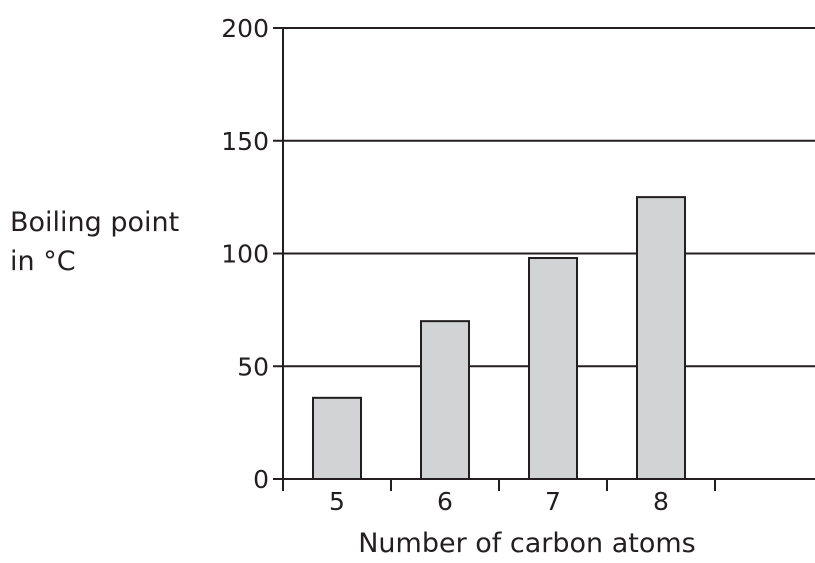  I want to click on y-tick-label-100: 100, so click(245, 254).